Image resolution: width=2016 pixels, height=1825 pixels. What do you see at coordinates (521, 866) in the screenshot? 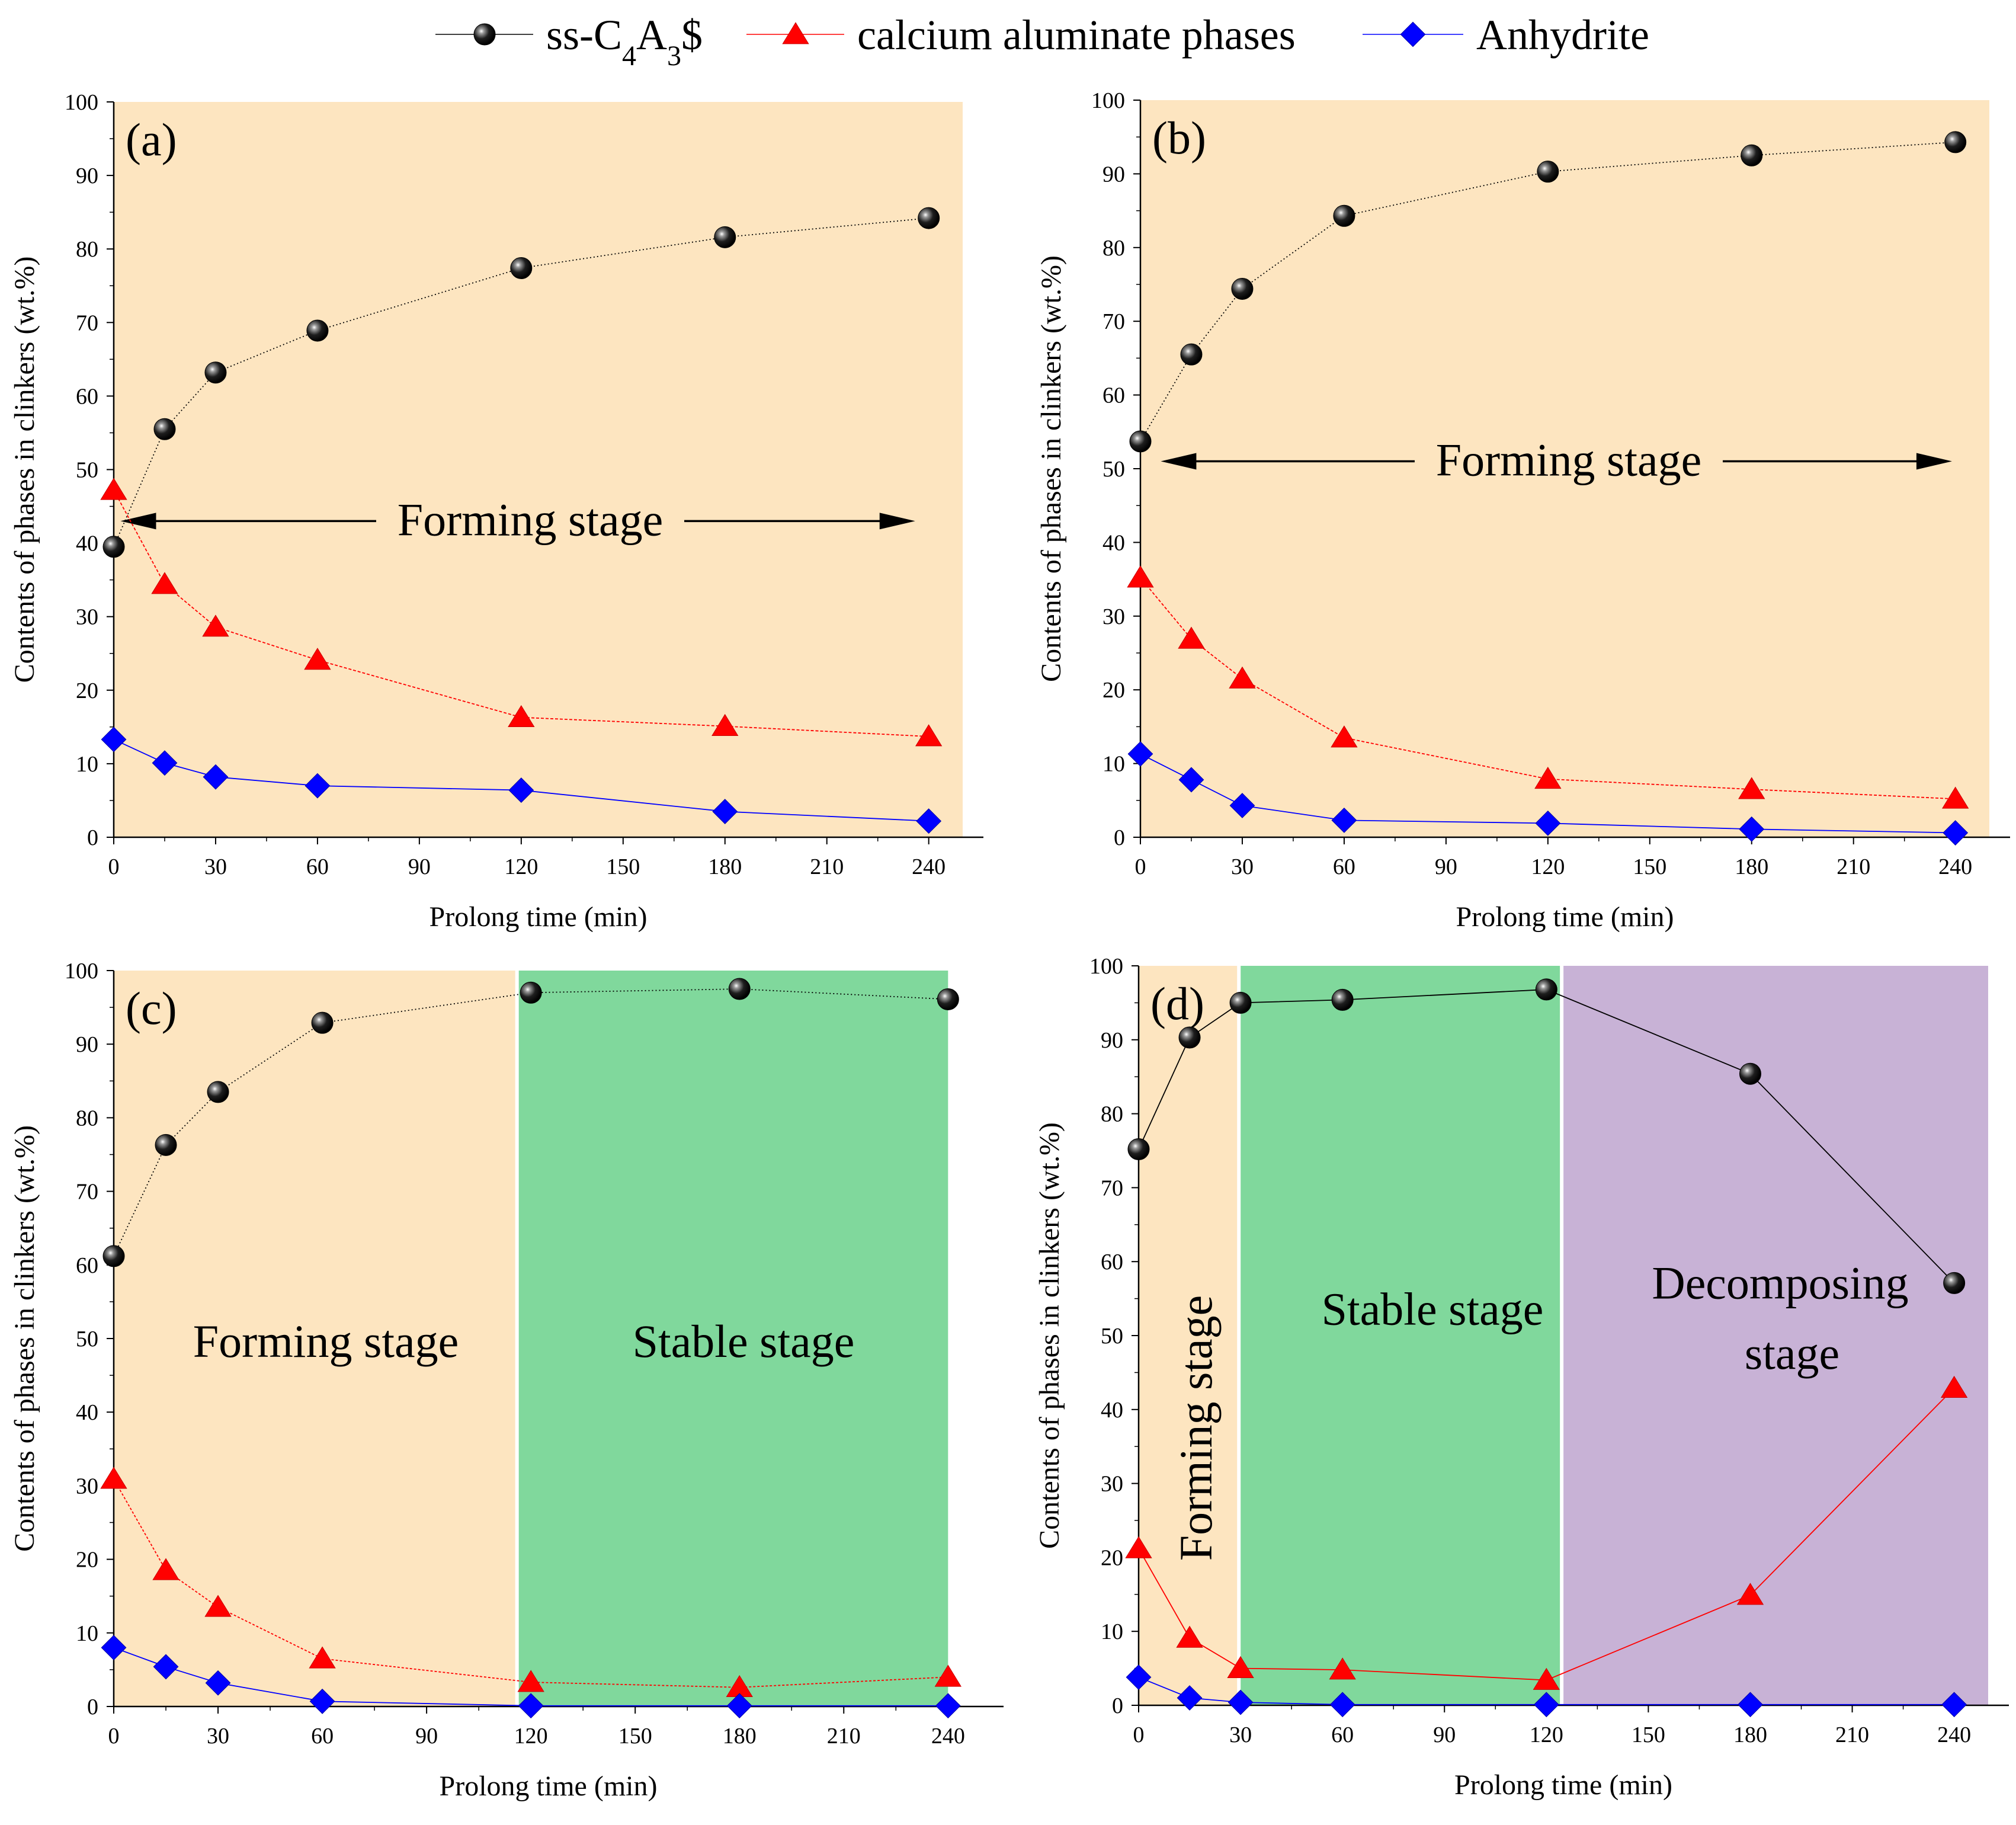
I see `x-tick-label: 120` at bounding box center [521, 866].